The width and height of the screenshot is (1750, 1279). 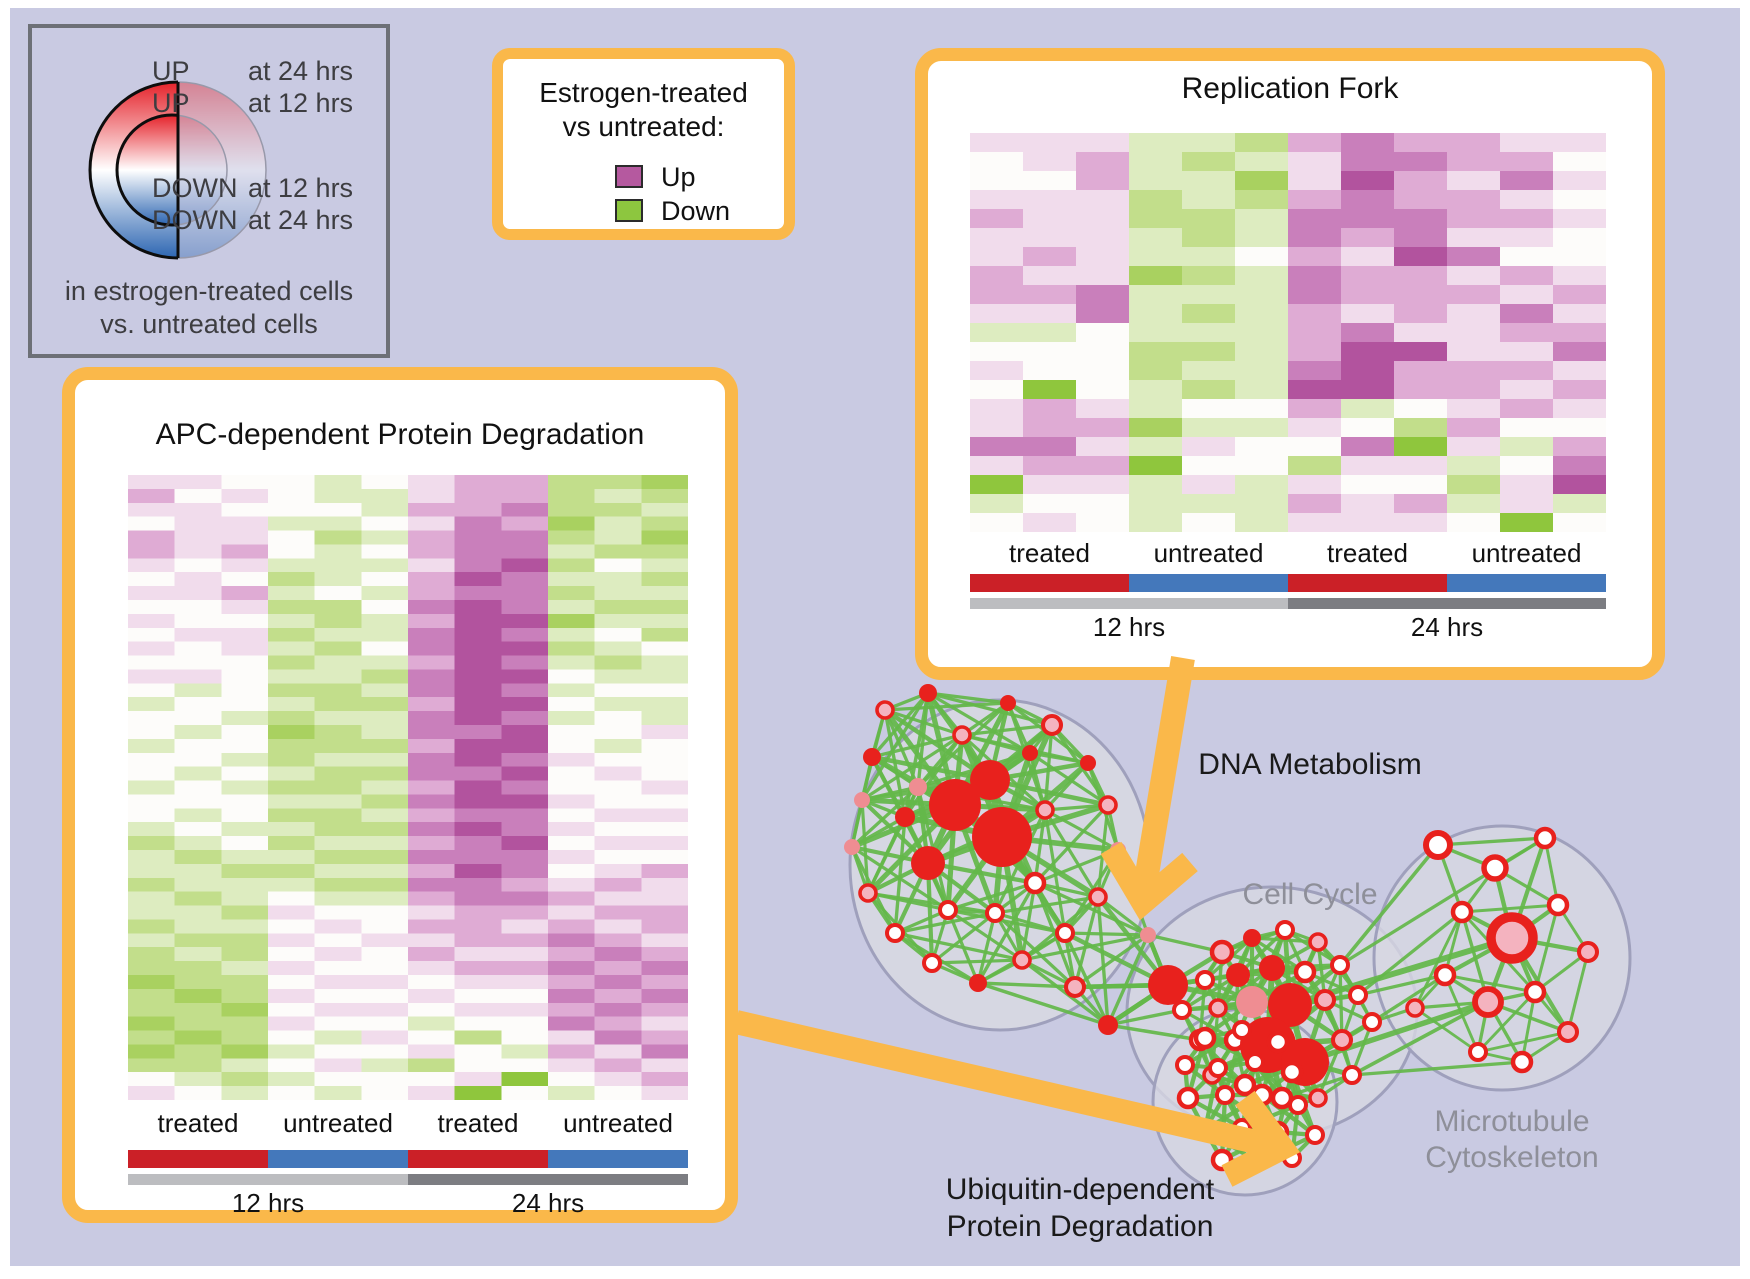 What do you see at coordinates (1447, 627) in the screenshot?
I see `repfork-time-label: 24 hrs` at bounding box center [1447, 627].